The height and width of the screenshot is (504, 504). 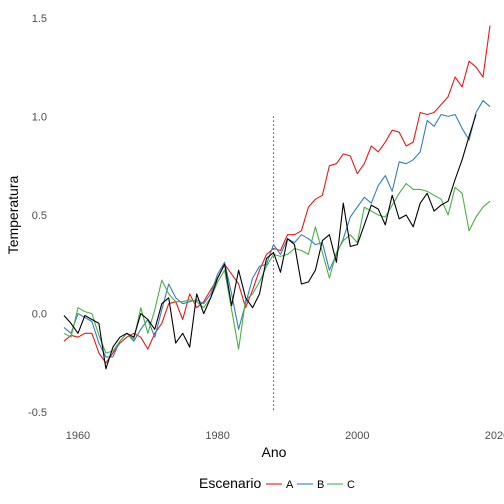 What do you see at coordinates (494, 436) in the screenshot?
I see `x-tick-label: 2020` at bounding box center [494, 436].